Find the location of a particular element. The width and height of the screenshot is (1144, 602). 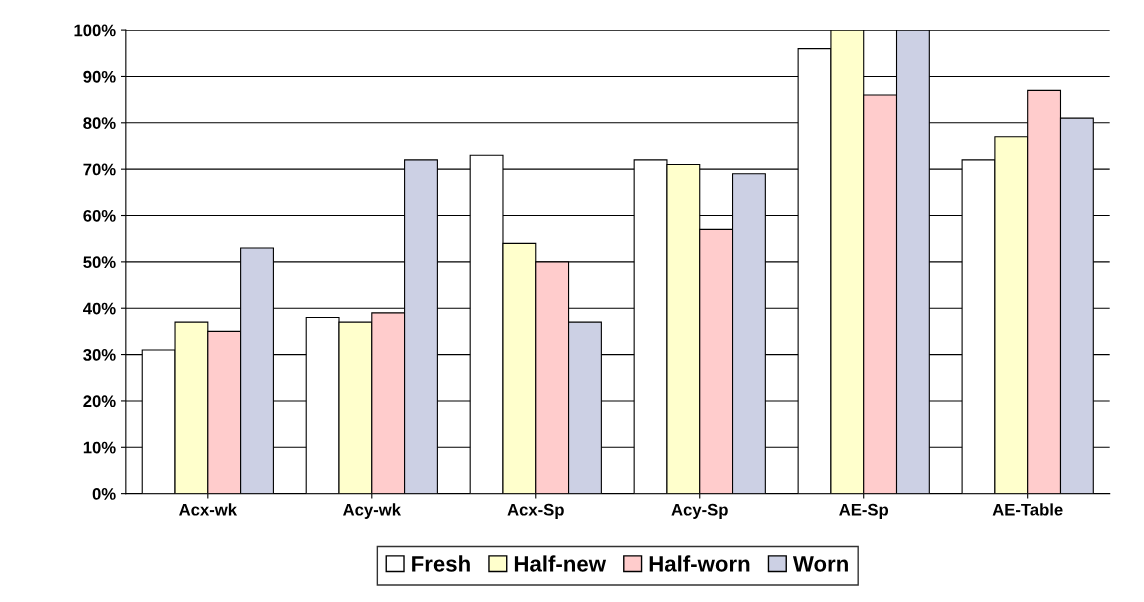

y-tick-label: 0% is located at coordinates (104, 494).